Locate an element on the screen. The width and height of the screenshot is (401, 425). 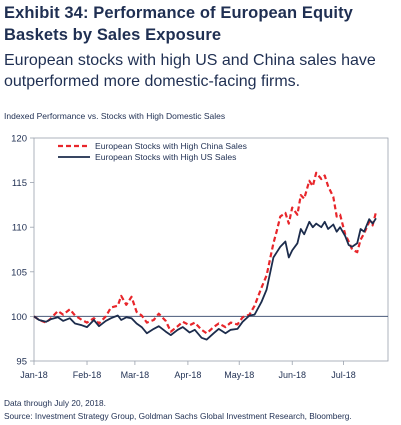
data-note: Data through July 20, 2018. is located at coordinates (55, 403).